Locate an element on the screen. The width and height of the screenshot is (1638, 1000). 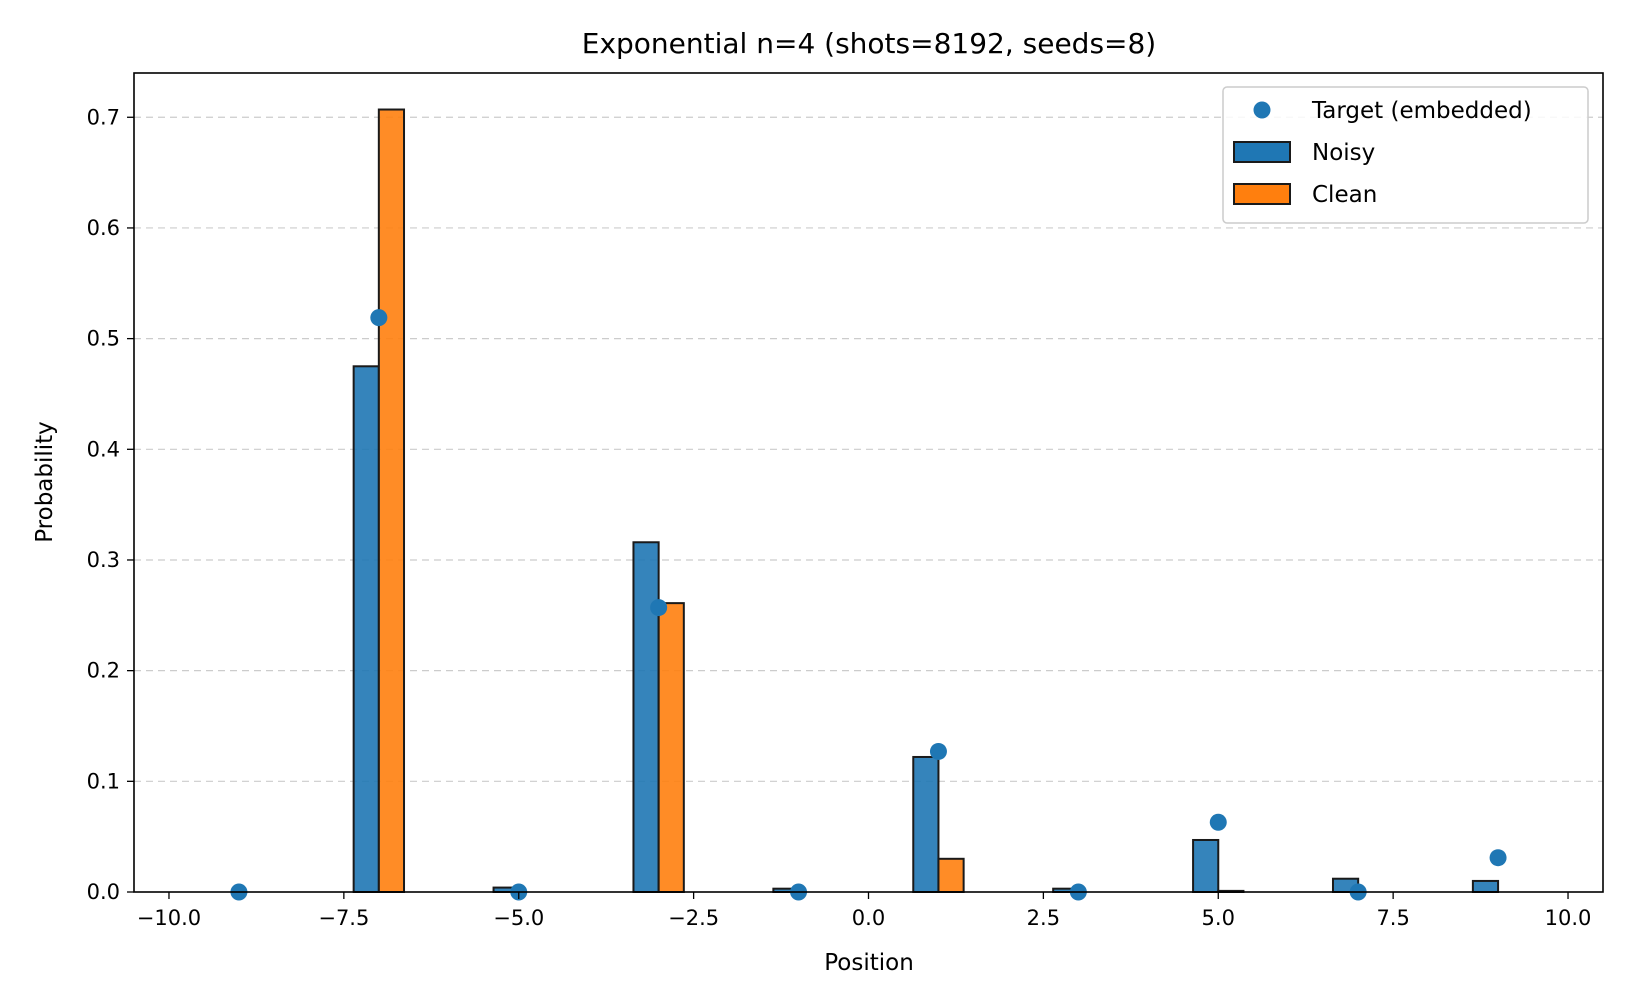
y-axis-ticks: 0.0 0.1 0.2 0.3 0.4 0.5 0.6 0.7 is located at coordinates (110, 504).